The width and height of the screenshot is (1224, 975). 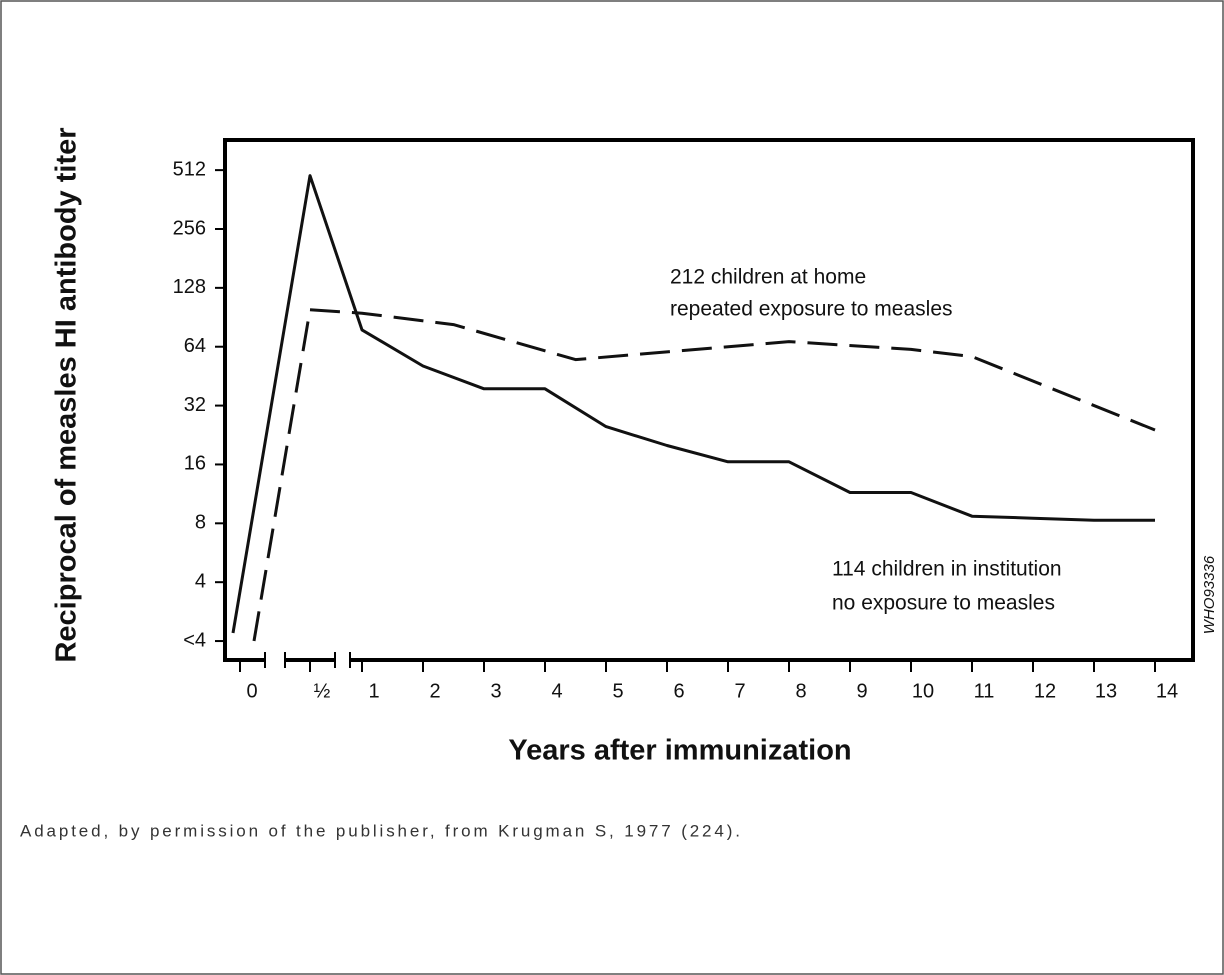 I want to click on annotation: 212 children at home, so click(x=768, y=277).